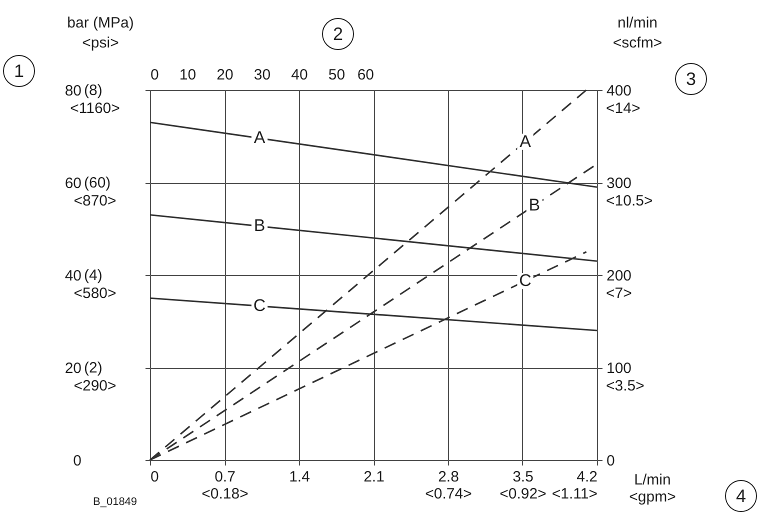 Image resolution: width=765 pixels, height=521 pixels. I want to click on text: (8), so click(93, 90).